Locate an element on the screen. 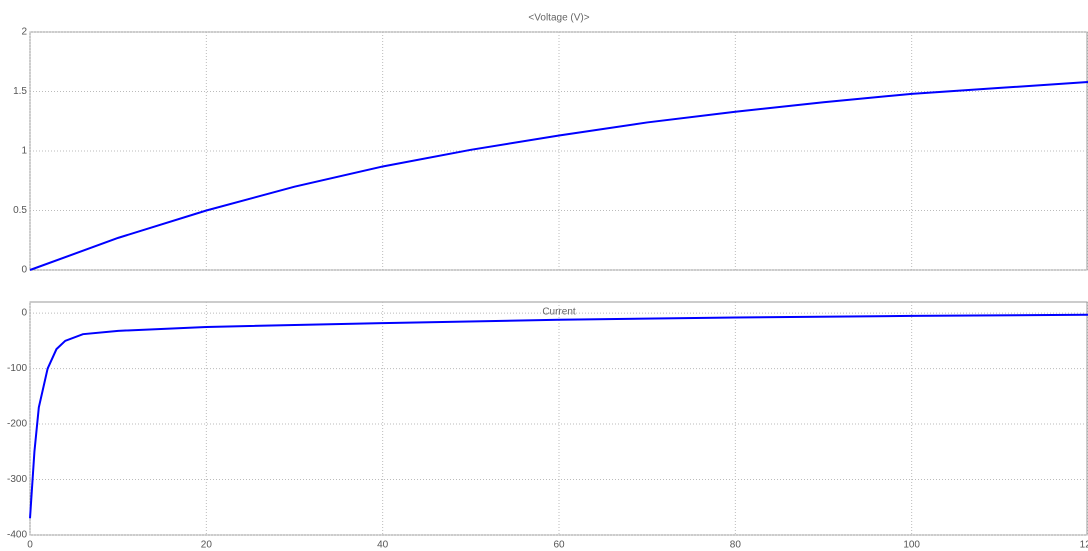 The image size is (1088, 551). x-tick-label: 80 is located at coordinates (736, 545).